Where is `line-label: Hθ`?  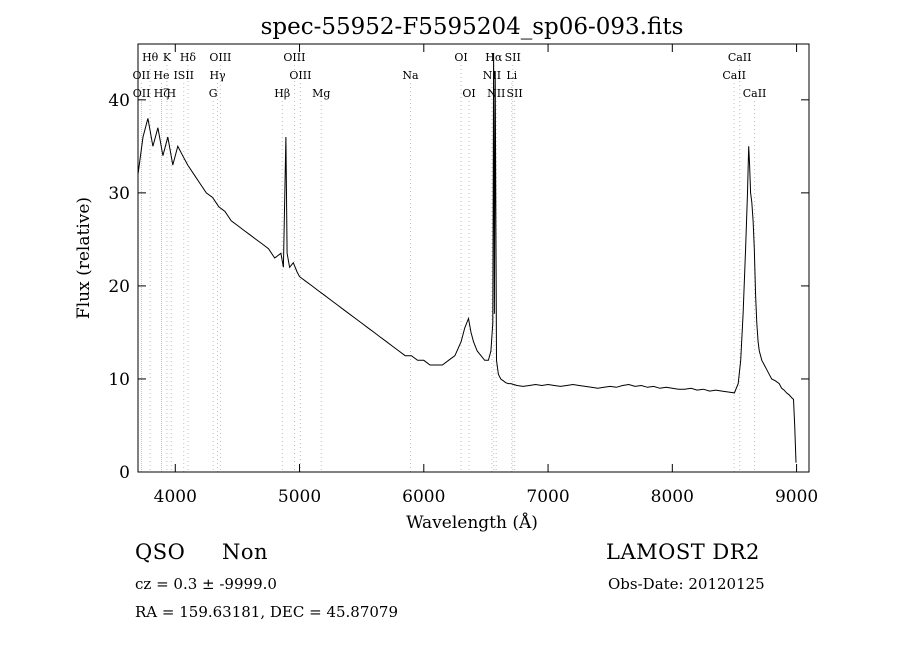
line-label: Hθ is located at coordinates (150, 57).